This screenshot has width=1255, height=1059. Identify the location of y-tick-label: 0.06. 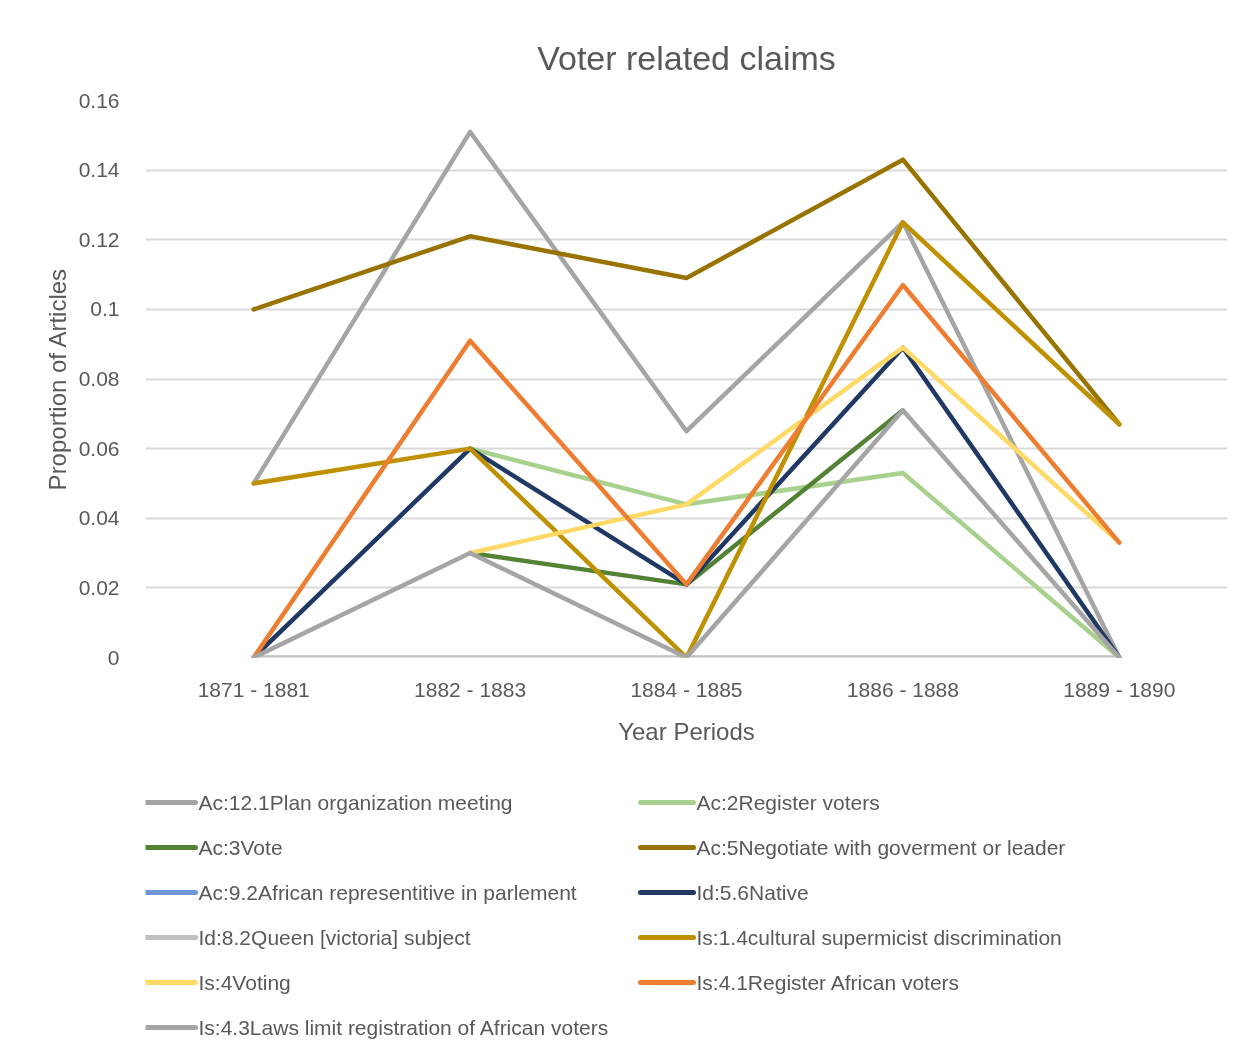
(99, 448).